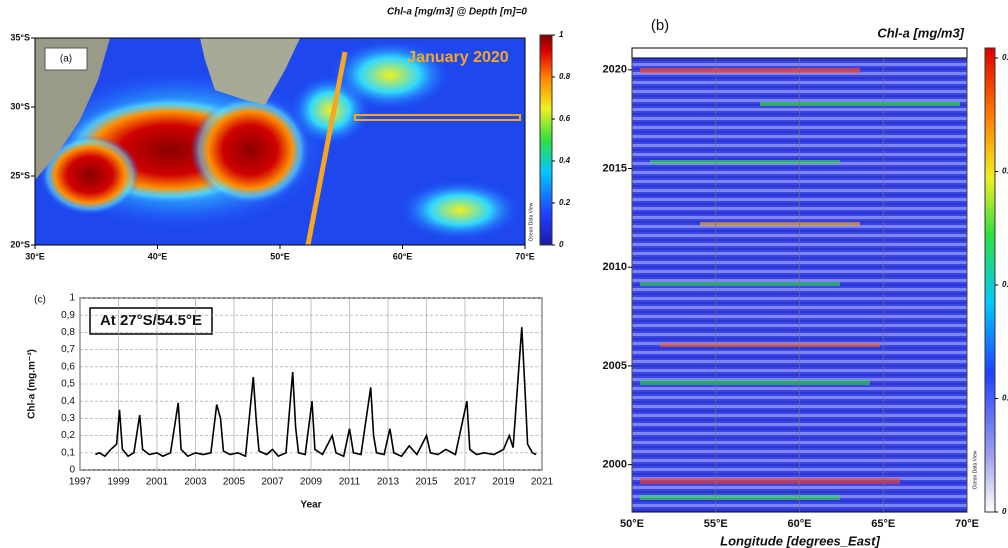  What do you see at coordinates (68, 349) in the screenshot?
I see `y-tick-label: 0,7` at bounding box center [68, 349].